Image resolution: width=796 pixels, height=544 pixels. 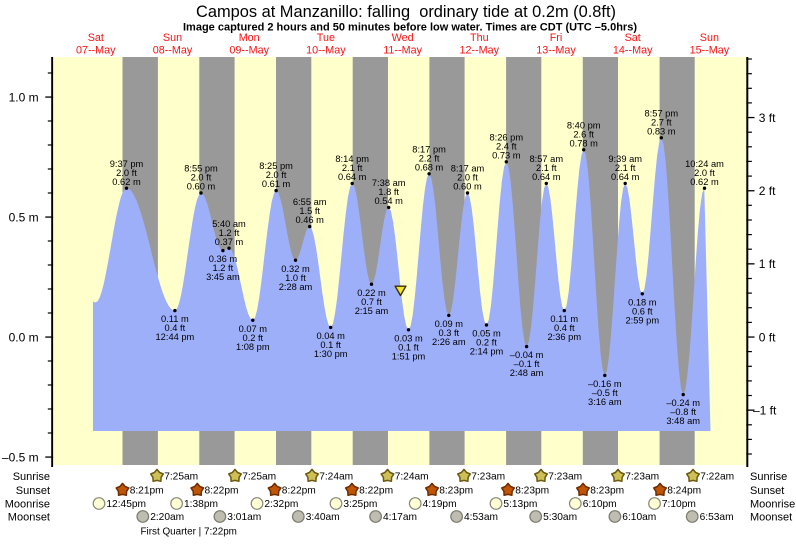 I want to click on svg-text: 2.4 ft, so click(x=506, y=146).